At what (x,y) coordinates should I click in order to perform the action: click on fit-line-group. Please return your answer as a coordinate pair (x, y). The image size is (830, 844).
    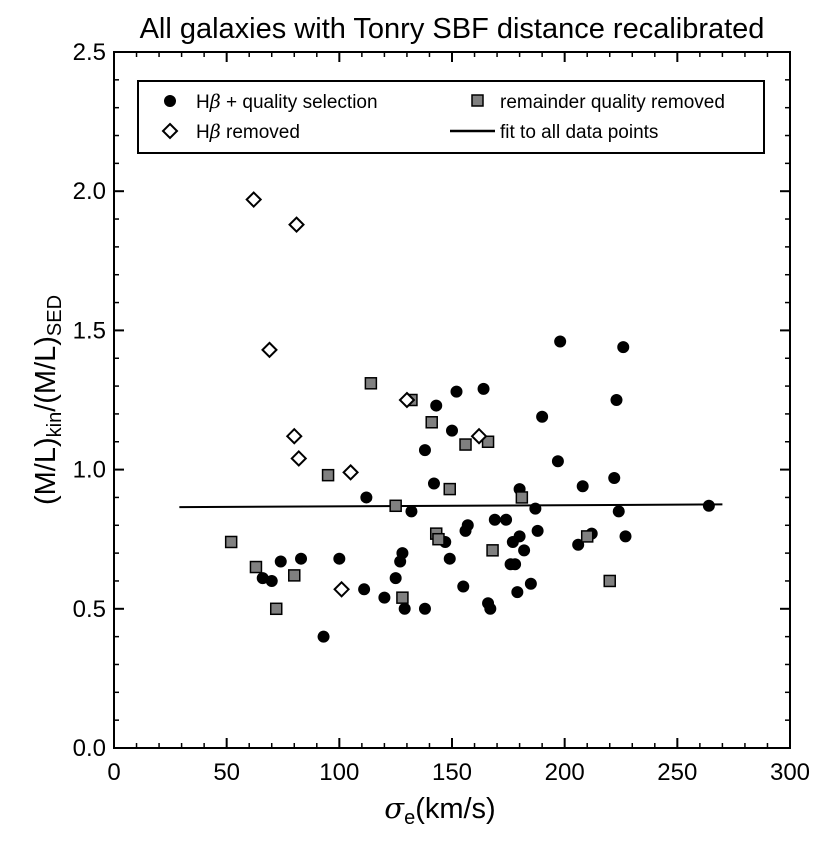
    Looking at the image, I should click on (451, 506).